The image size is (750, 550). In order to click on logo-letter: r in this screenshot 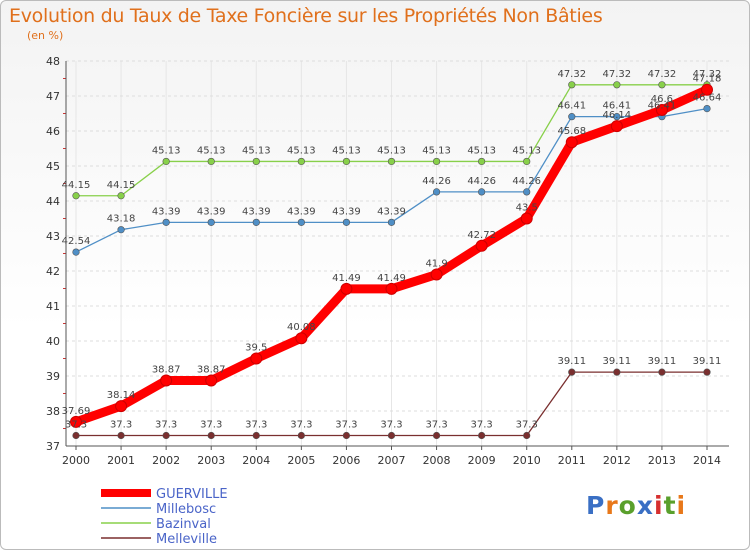, I will do `click(612, 505)`.